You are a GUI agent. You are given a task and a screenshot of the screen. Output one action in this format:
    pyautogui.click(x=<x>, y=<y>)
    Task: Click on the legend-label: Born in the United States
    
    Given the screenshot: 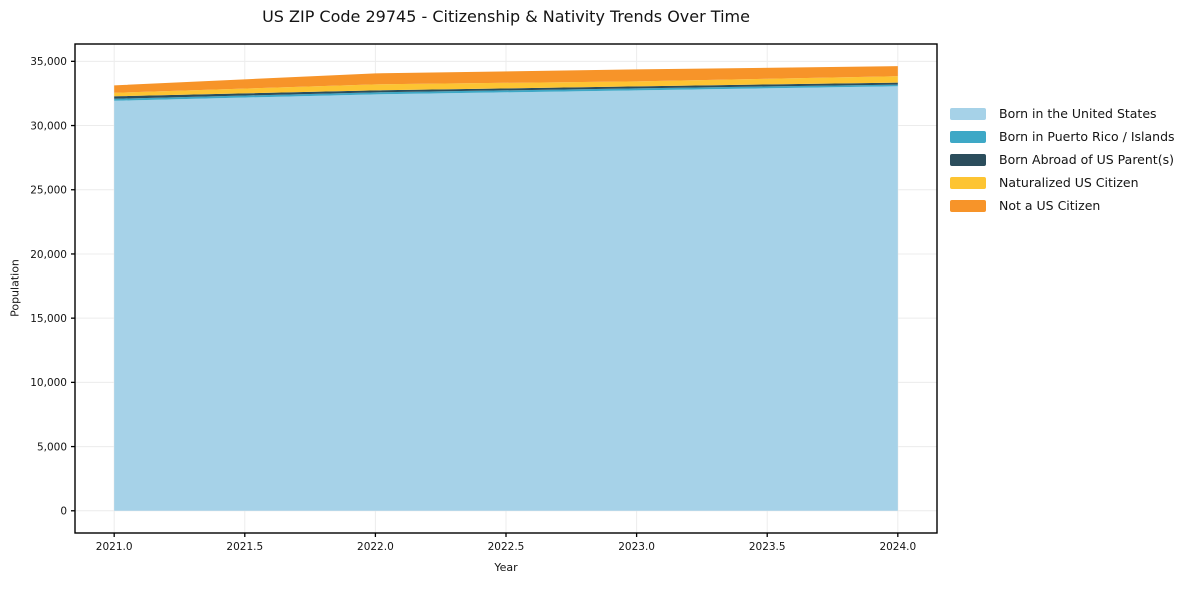 What is the action you would take?
    pyautogui.click(x=1078, y=113)
    